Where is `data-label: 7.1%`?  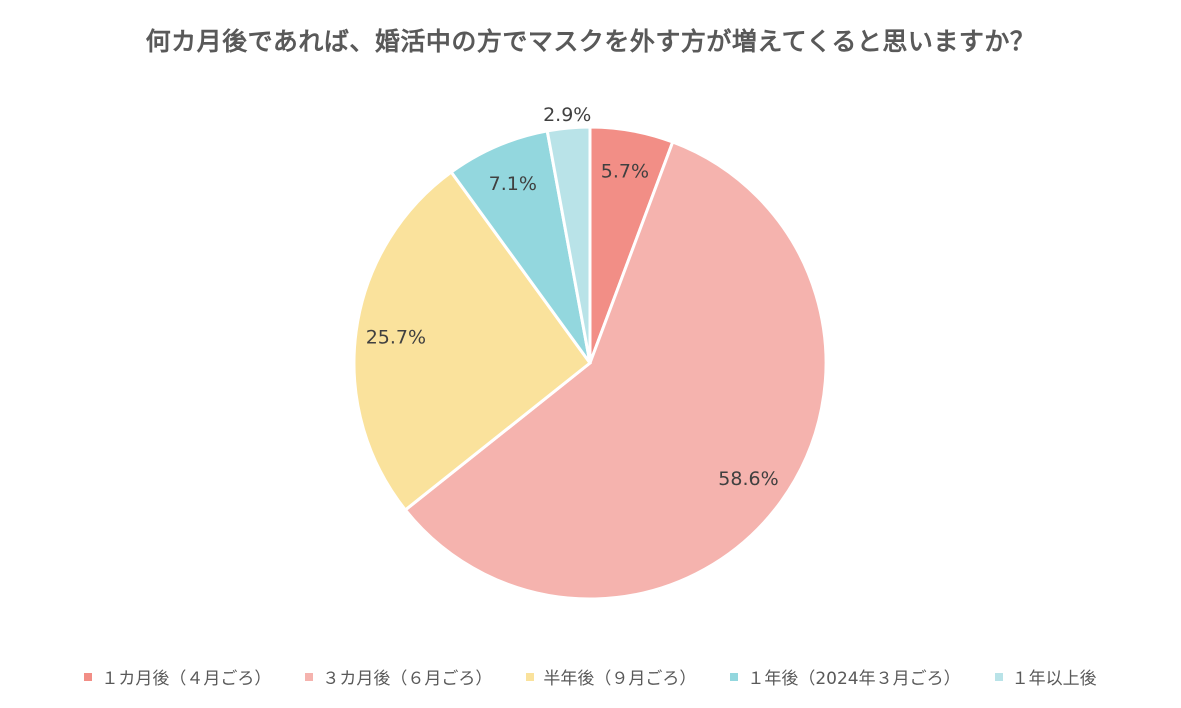 data-label: 7.1% is located at coordinates (513, 184).